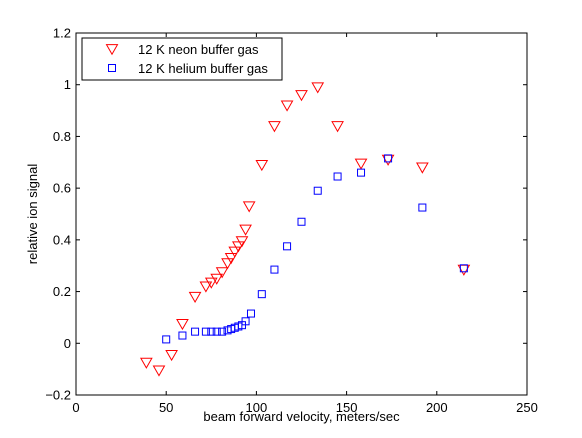 This screenshot has height=438, width=582. I want to click on y-tick-label: 0.6, so click(62, 188).